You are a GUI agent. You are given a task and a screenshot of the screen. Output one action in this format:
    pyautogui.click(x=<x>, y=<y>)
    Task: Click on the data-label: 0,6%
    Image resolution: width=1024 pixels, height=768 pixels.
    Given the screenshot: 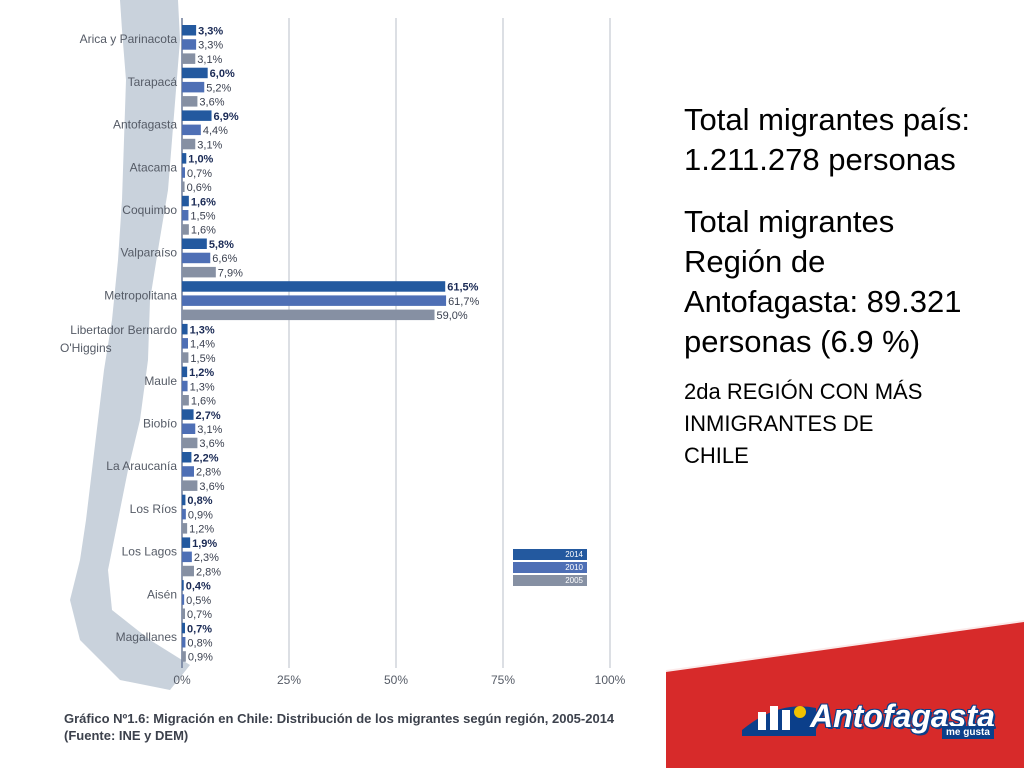 What is the action you would take?
    pyautogui.click(x=199, y=188)
    